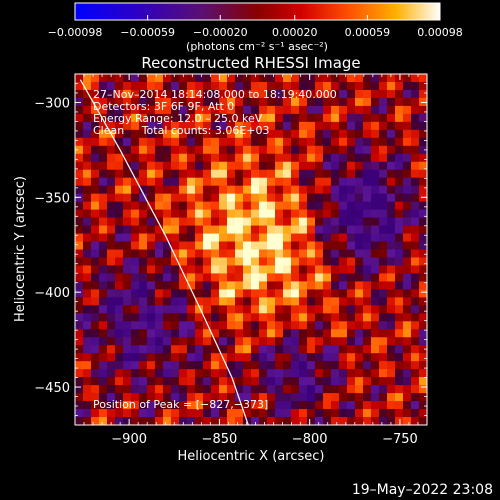  Describe the element at coordinates (368, 32) in the screenshot. I see `colorbar-tick-label: 0.00059` at that location.